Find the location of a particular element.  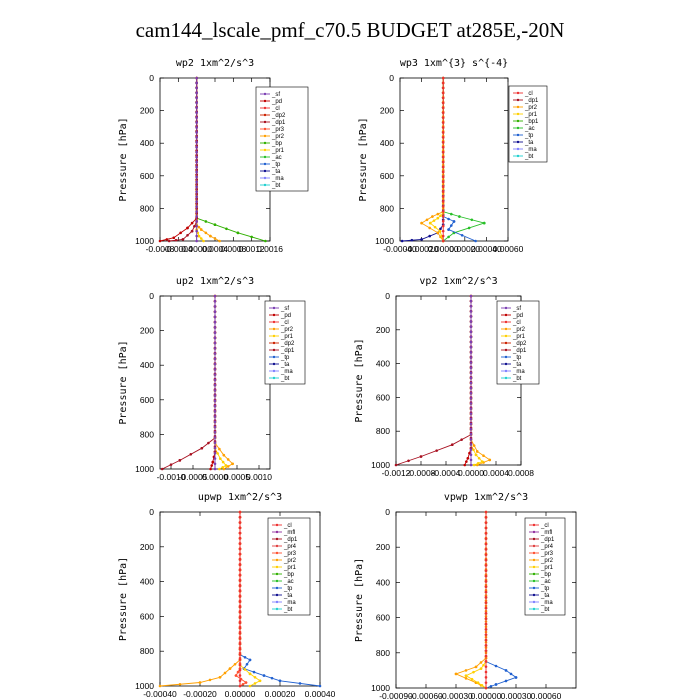

legend-label: _pr3 is located at coordinates (547, 554).